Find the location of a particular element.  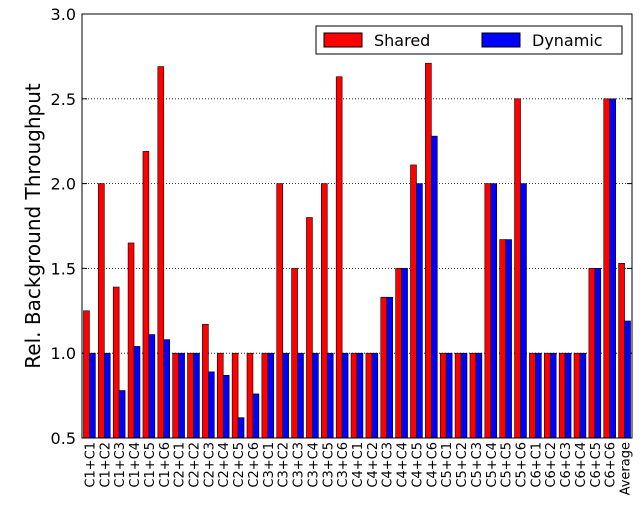

x-tick-label: C2+C4 is located at coordinates (224, 465).